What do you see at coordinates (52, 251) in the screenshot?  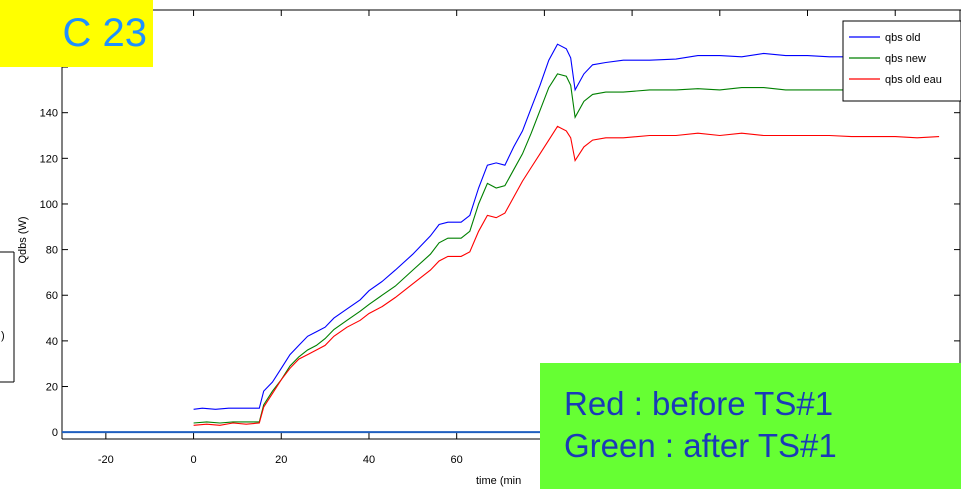 I see `y-tick-label: 80` at bounding box center [52, 251].